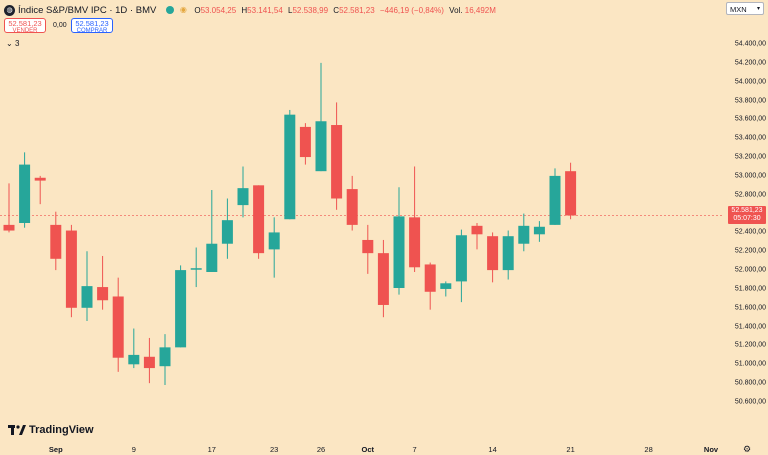 The width and height of the screenshot is (768, 455). I want to click on time-tick-label: 9, so click(133, 449).